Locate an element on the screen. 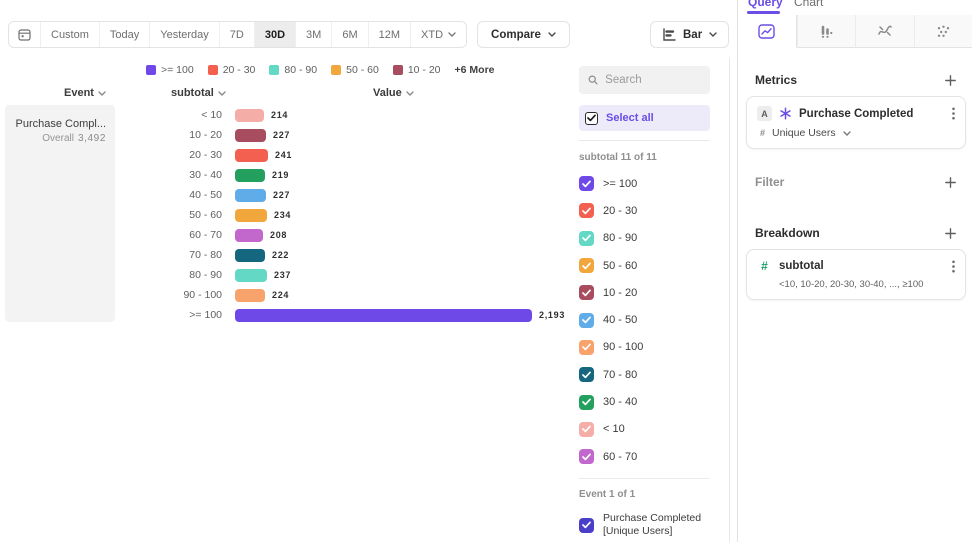  segment-checkbox-item: 20 - 30 is located at coordinates (644, 210).